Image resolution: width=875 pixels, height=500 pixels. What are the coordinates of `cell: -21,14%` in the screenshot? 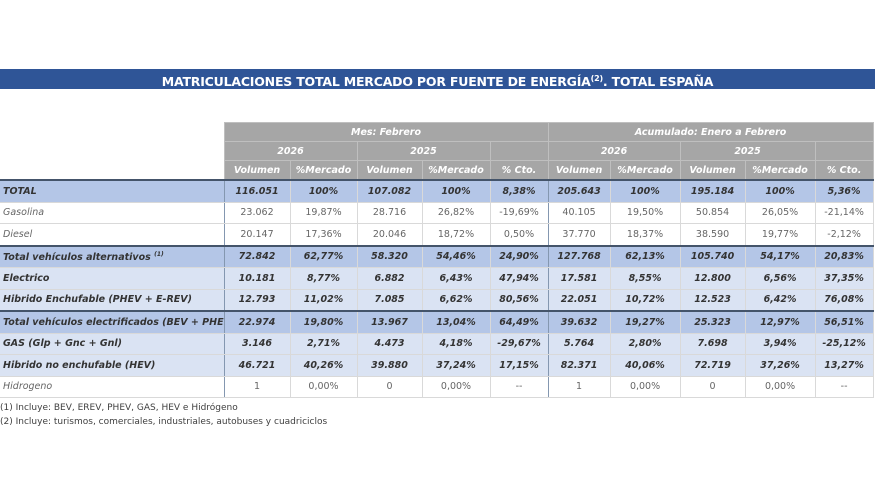 It's located at (844, 213).